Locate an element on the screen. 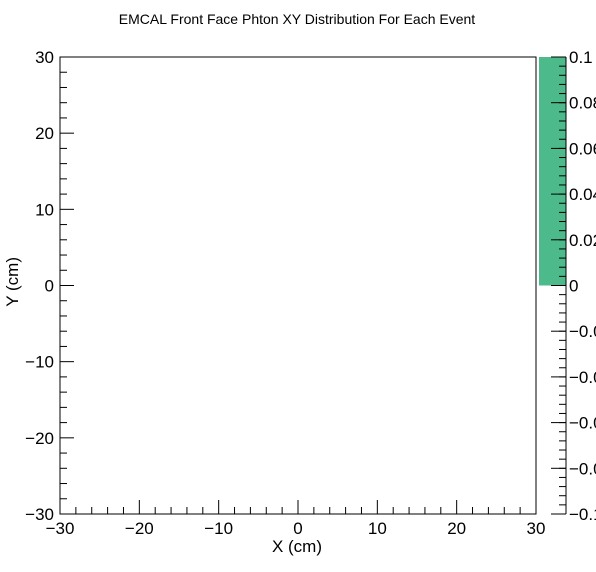 Image resolution: width=596 pixels, height=572 pixels. y-axis-label: Y (cm) is located at coordinates (12, 282).